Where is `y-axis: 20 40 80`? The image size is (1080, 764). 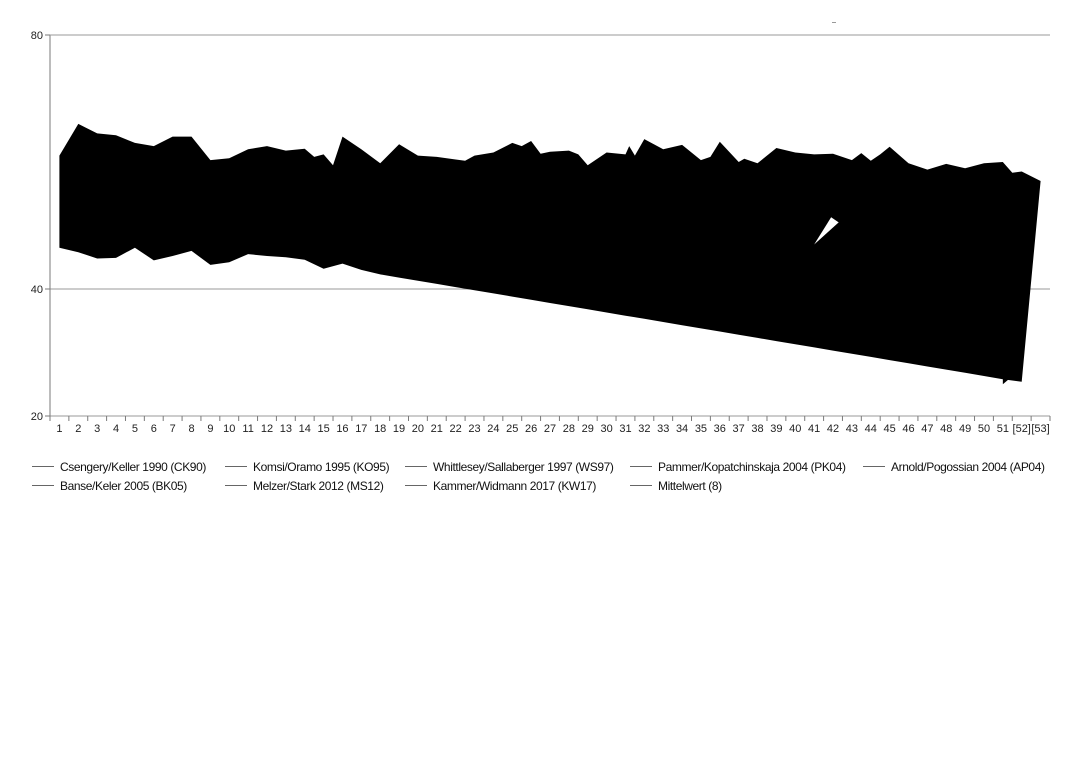 y-axis: 20 40 80 is located at coordinates (40, 226).